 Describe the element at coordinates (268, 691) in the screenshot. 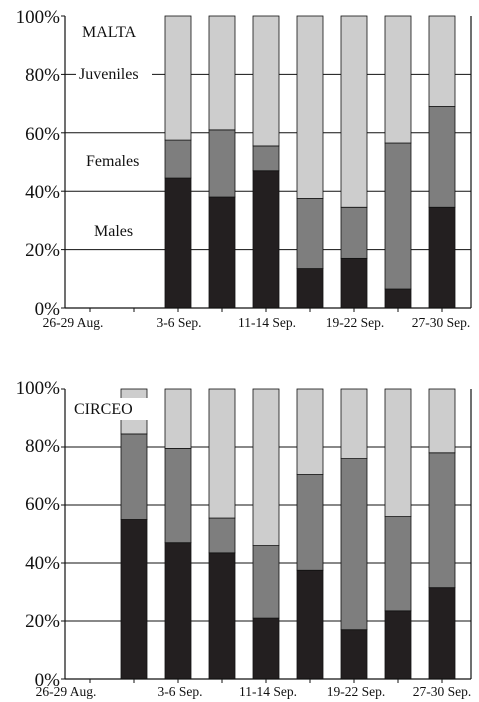

I see `circeo-x-tick-label: 11-14 Sep.` at that location.